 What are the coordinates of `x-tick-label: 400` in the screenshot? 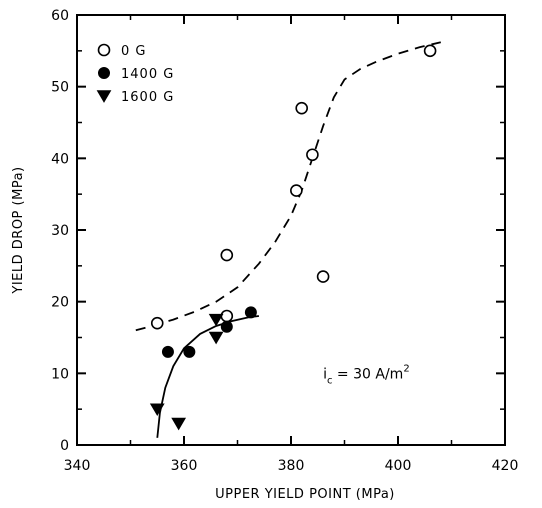 It's located at (398, 466).